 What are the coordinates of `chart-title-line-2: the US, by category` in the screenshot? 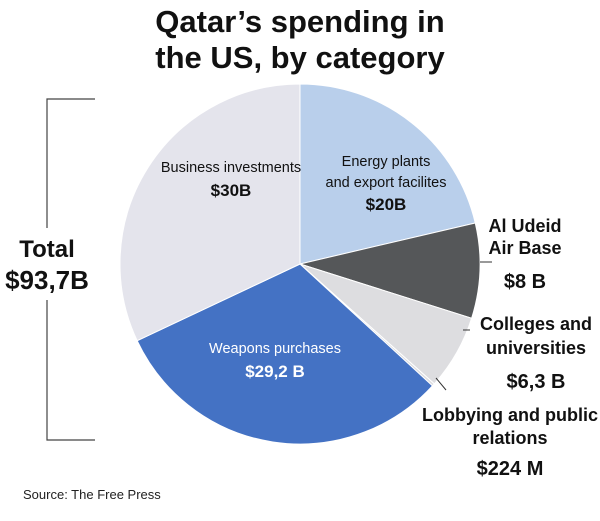 It's located at (300, 57).